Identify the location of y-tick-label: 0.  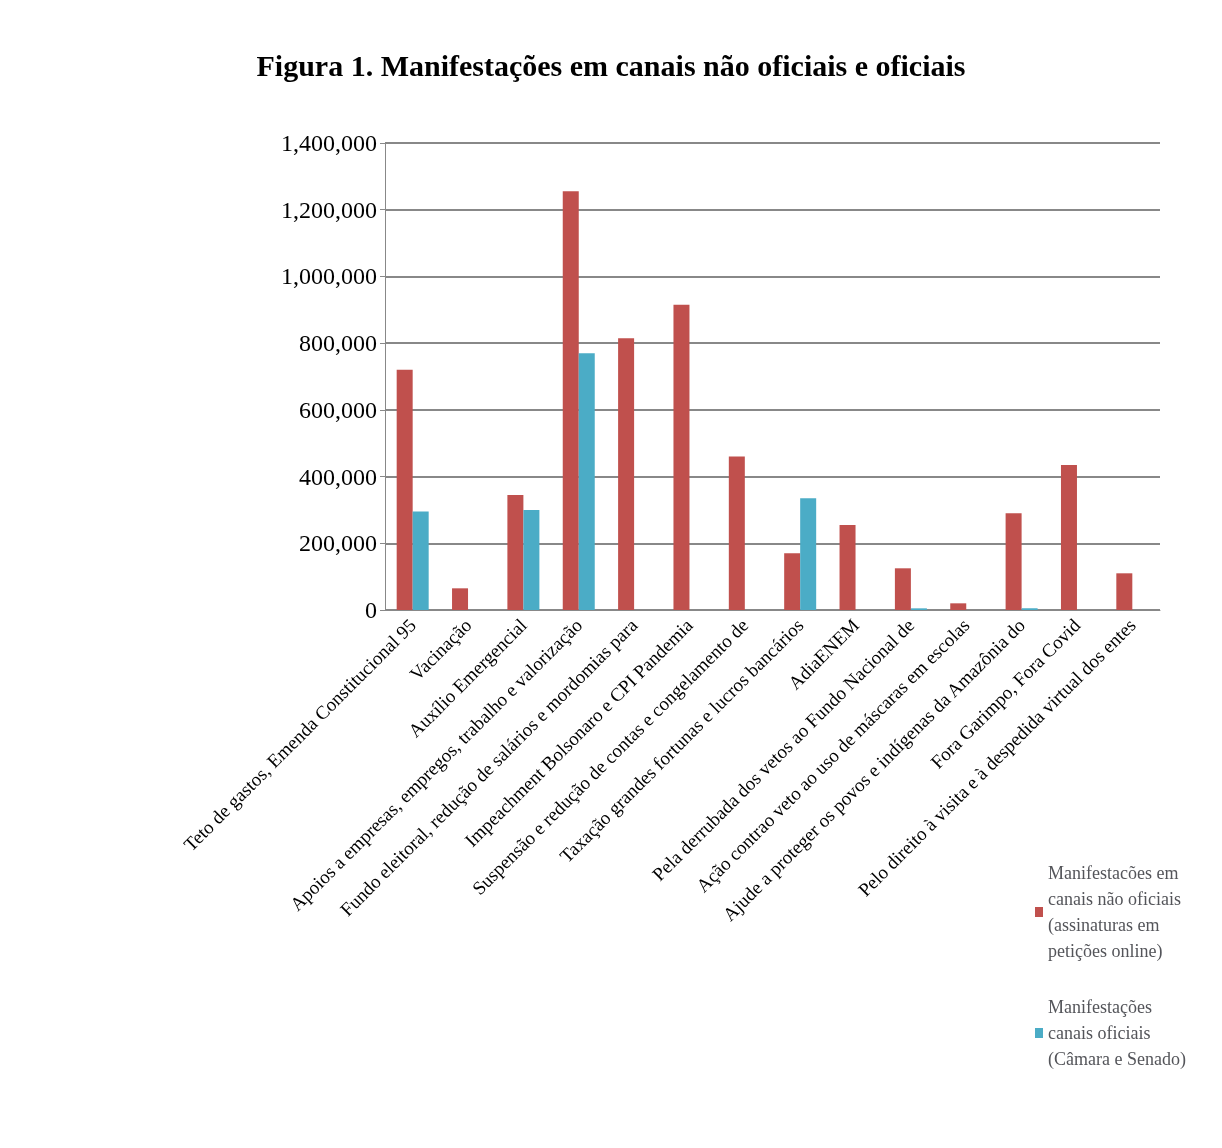
(371, 610).